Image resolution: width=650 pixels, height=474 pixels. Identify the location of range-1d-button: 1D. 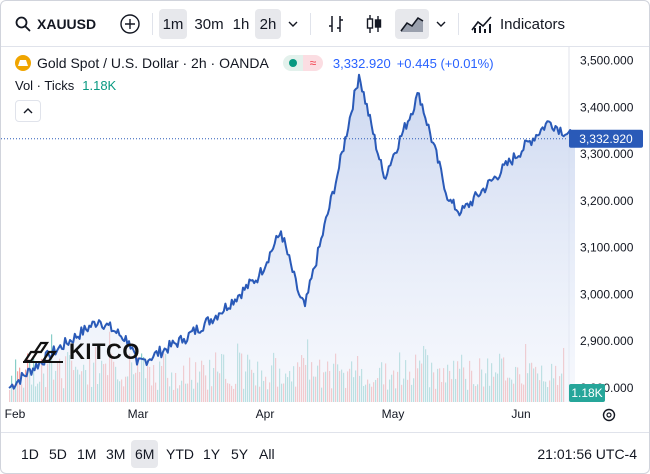
(30, 454).